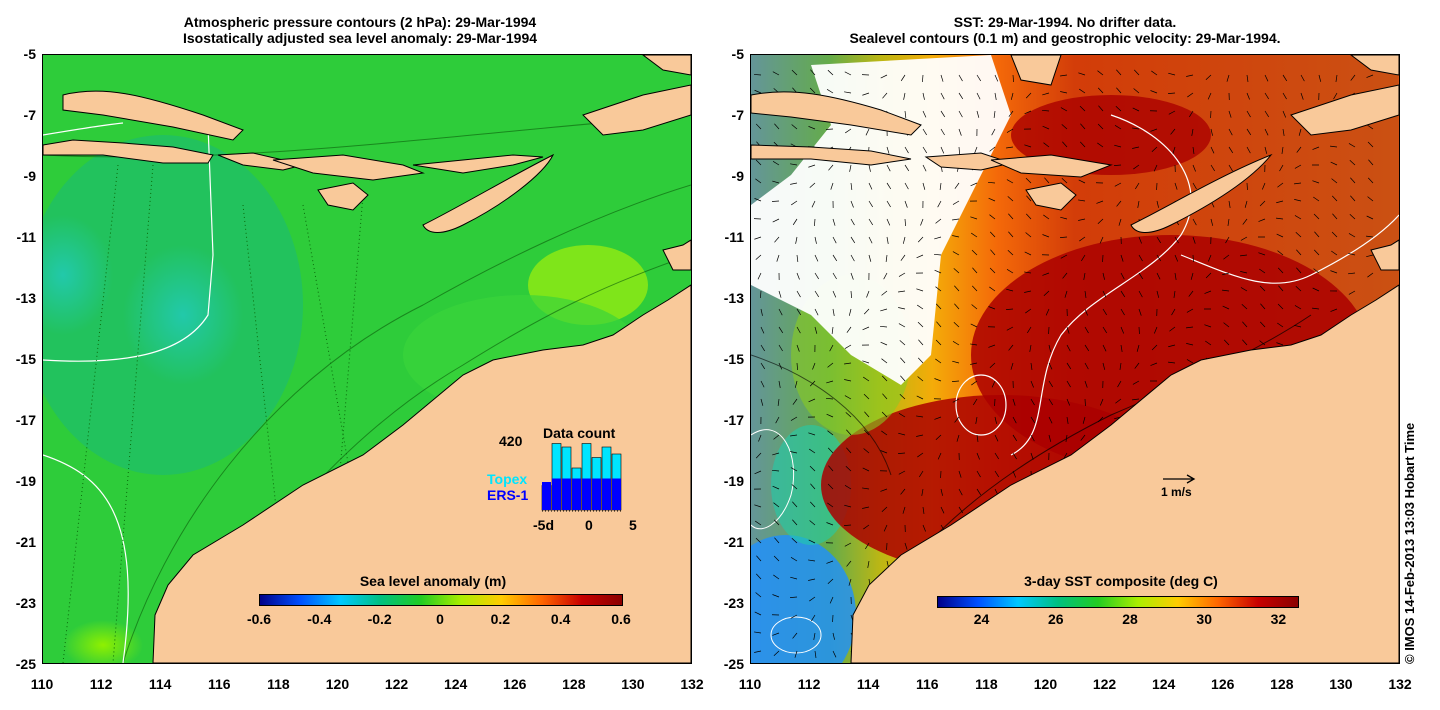 The height and width of the screenshot is (710, 1440). What do you see at coordinates (733, 481) in the screenshot?
I see `right-ytick-label: -19` at bounding box center [733, 481].